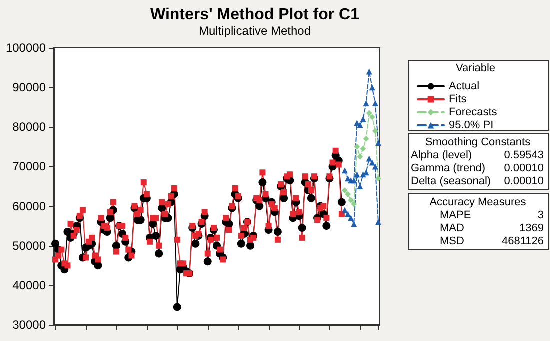 This screenshot has width=550, height=341. What do you see at coordinates (441, 156) in the screenshot?
I see `text: Alpha (level)` at bounding box center [441, 156].